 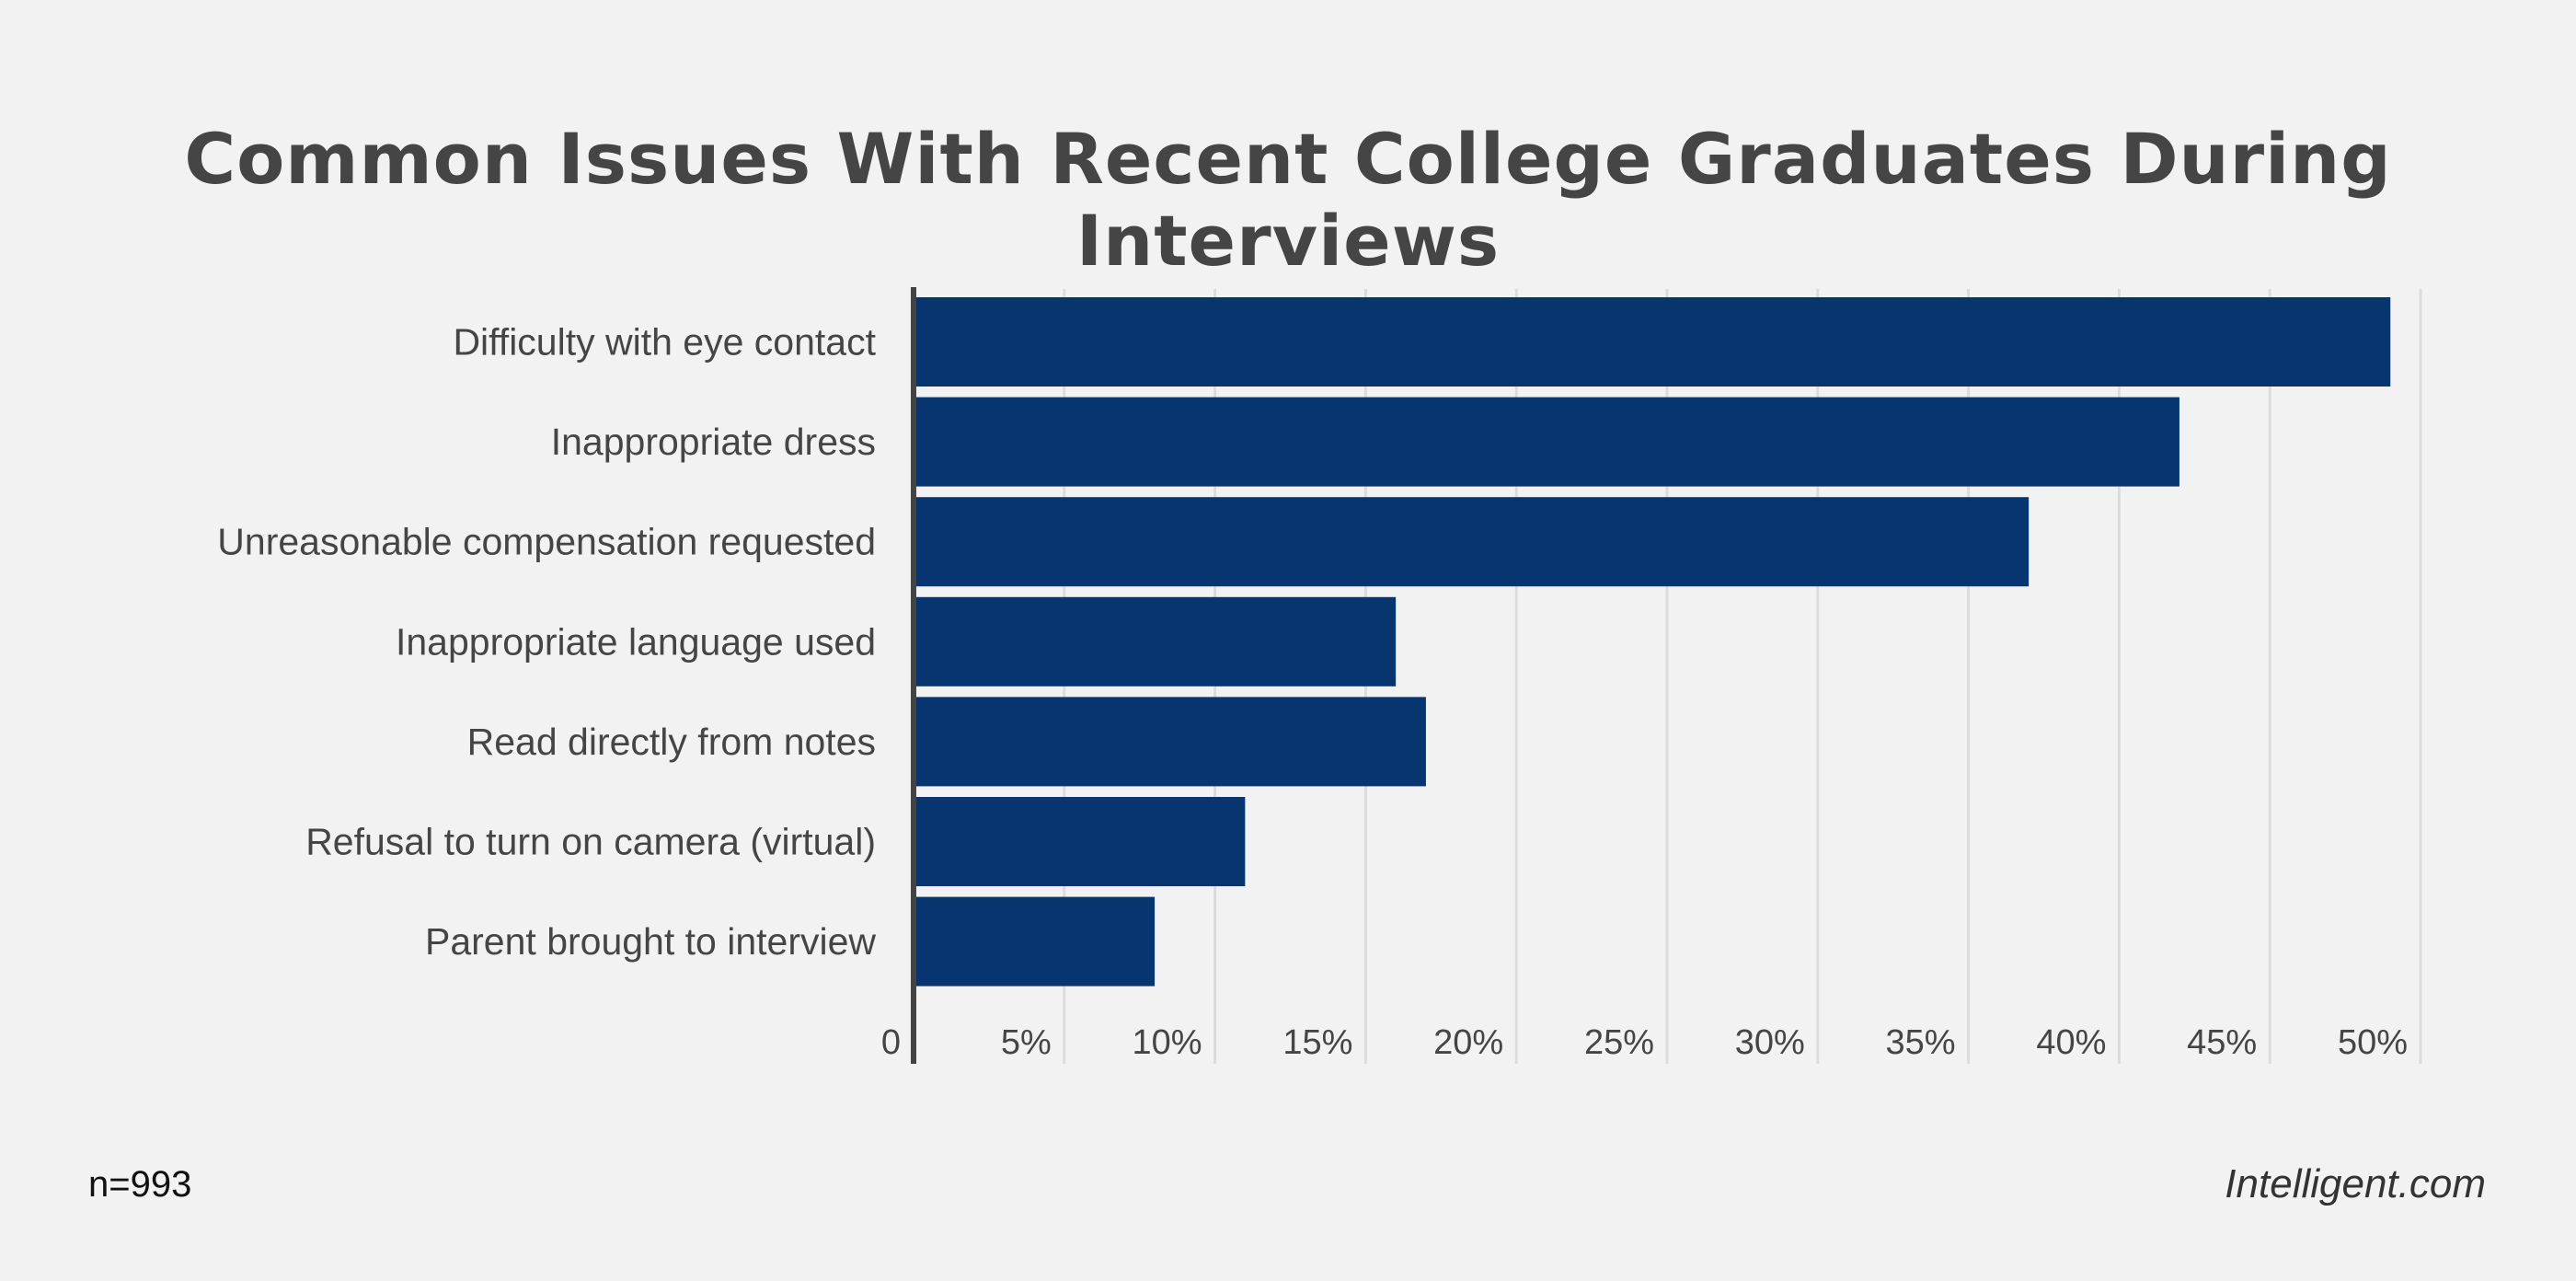 I want to click on x-tick-label: 5%, so click(x=1026, y=1043).